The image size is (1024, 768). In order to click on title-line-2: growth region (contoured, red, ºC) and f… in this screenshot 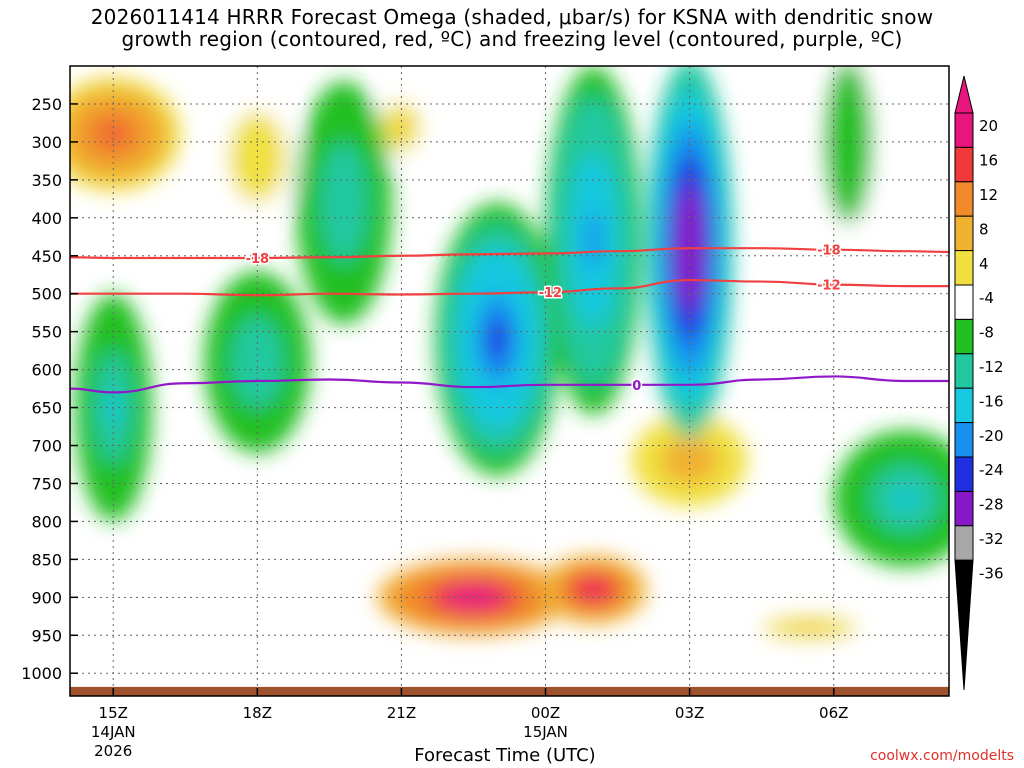, I will do `click(512, 39)`.